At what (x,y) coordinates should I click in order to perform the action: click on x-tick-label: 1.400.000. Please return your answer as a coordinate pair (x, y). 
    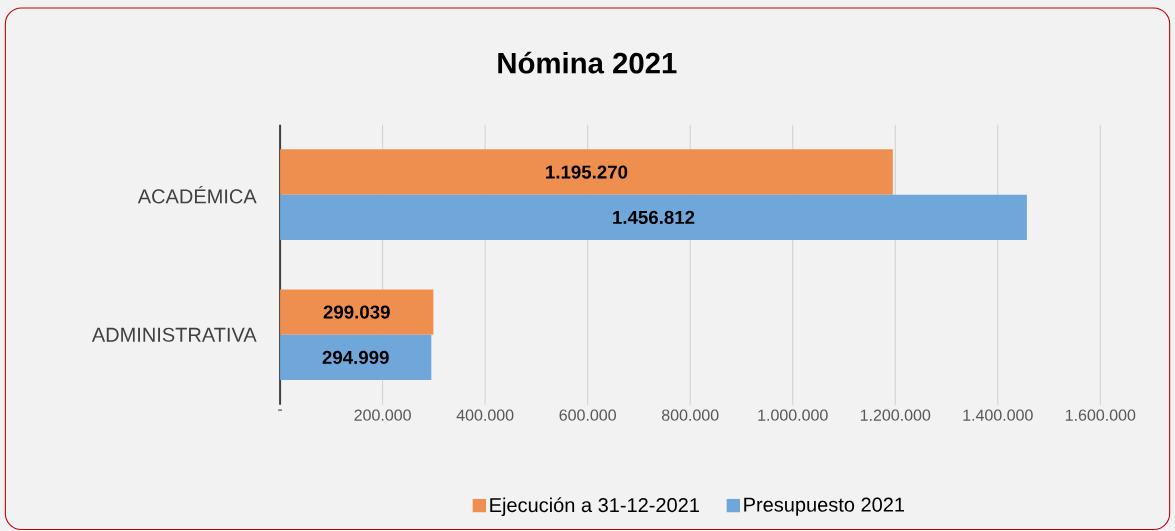
    Looking at the image, I should click on (998, 415).